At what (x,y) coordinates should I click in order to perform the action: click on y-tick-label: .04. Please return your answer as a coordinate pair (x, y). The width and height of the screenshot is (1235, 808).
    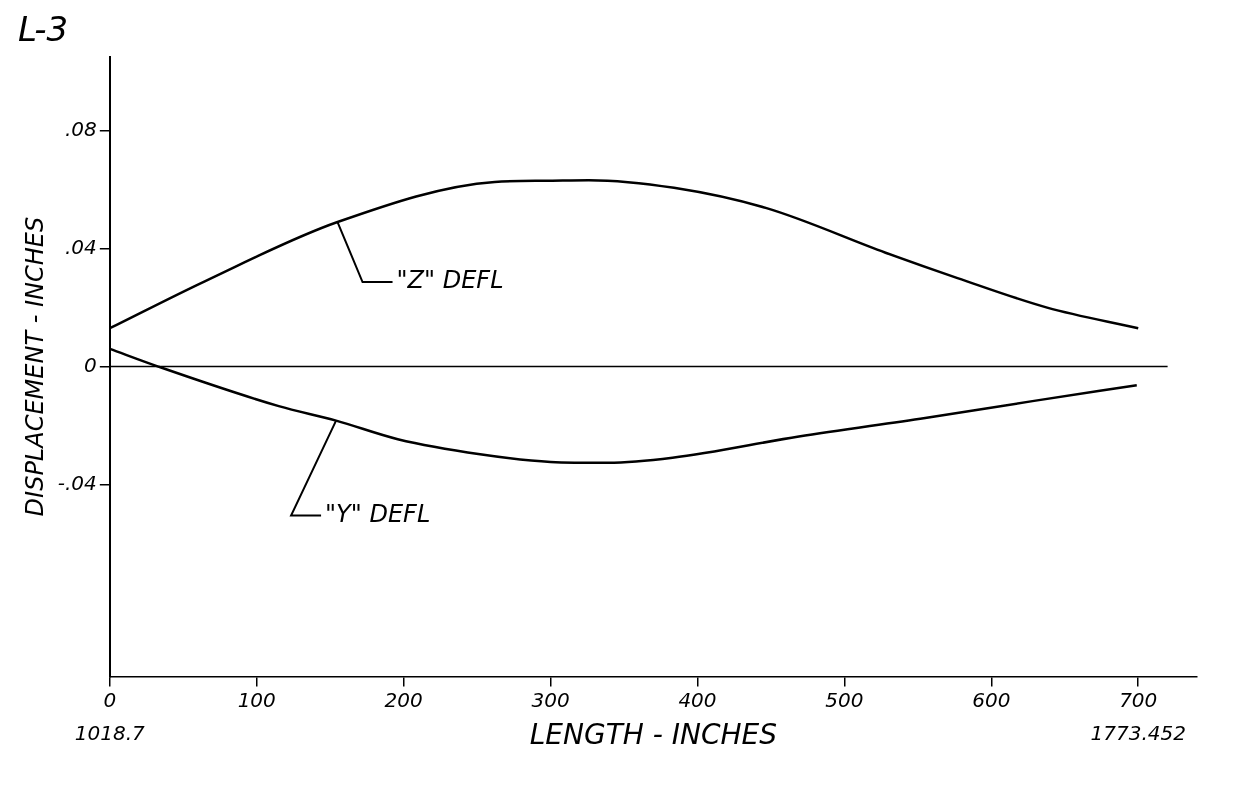
    Looking at the image, I should click on (81, 246).